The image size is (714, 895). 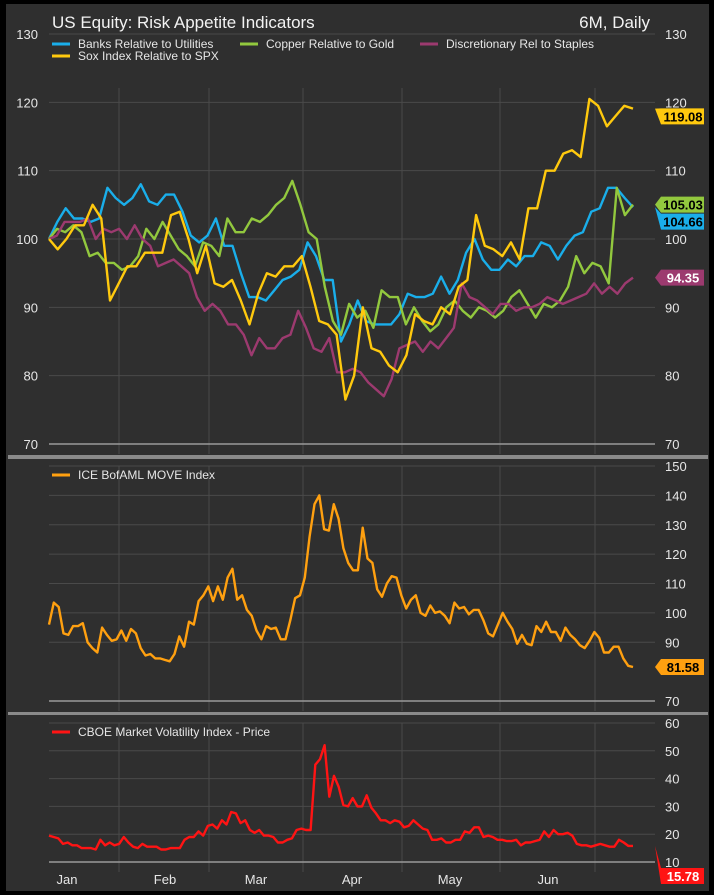 What do you see at coordinates (672, 723) in the screenshot?
I see `right-axis-tick-label: 60` at bounding box center [672, 723].